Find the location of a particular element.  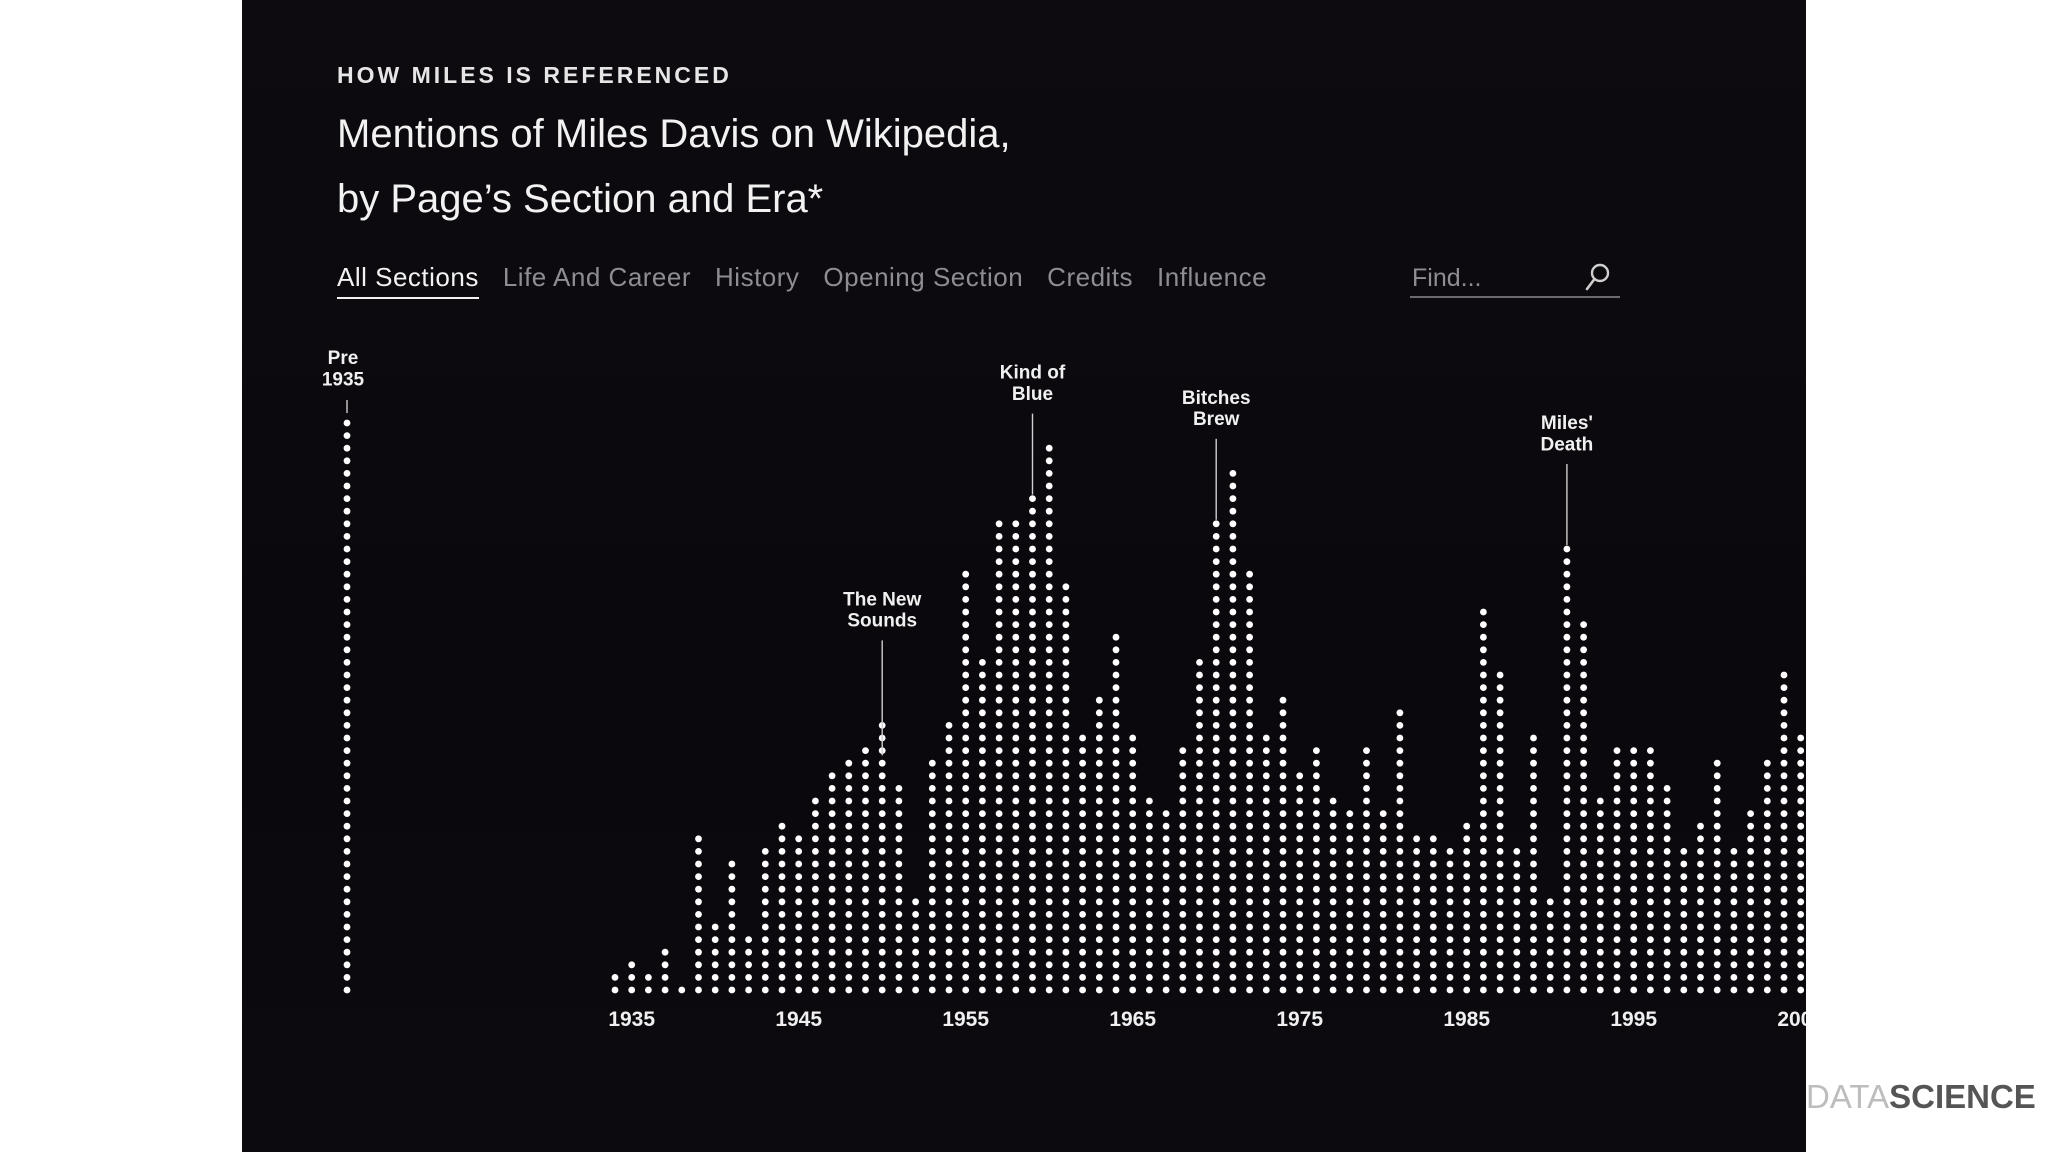

column-1991 is located at coordinates (1567, 769).